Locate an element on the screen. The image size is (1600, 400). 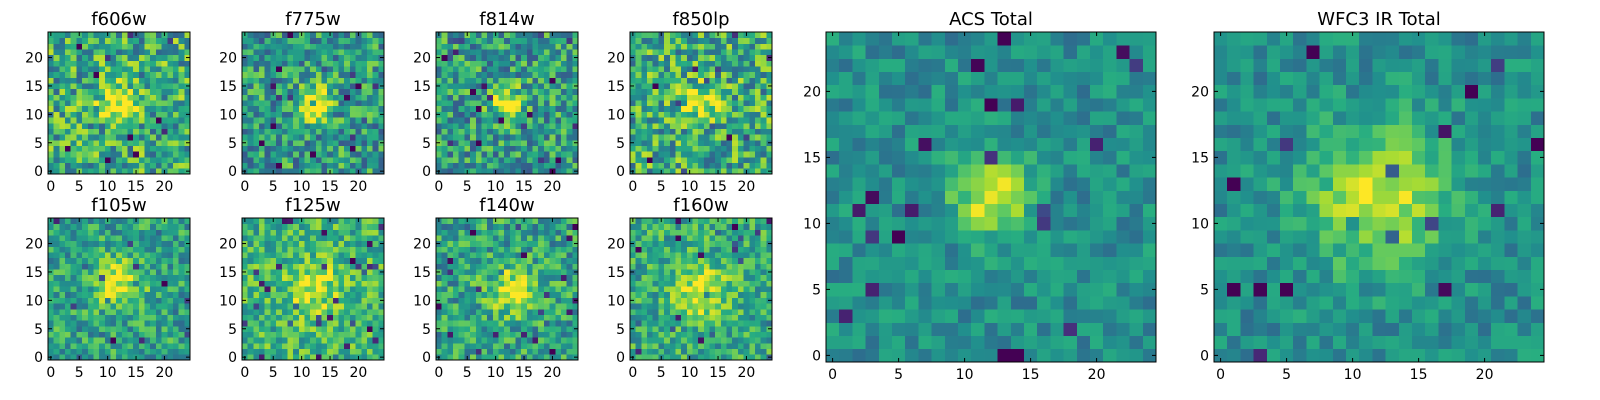
x-tick-label: 5 is located at coordinates (79, 373).